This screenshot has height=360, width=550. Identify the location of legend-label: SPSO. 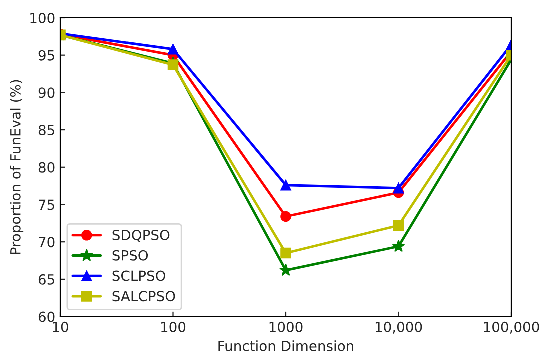
(130, 255).